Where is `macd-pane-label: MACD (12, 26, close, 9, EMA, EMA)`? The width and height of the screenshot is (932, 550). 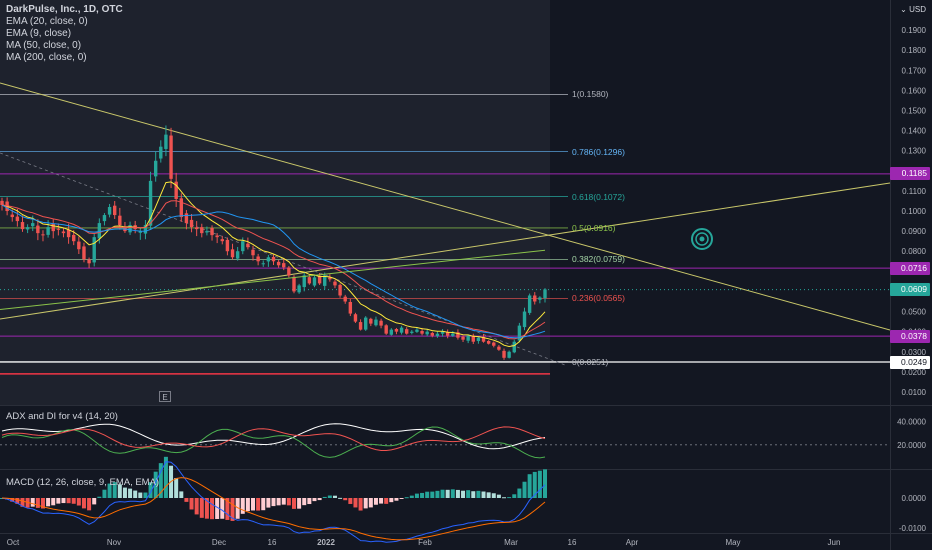 macd-pane-label: MACD (12, 26, close, 9, EMA, EMA) is located at coordinates (83, 482).